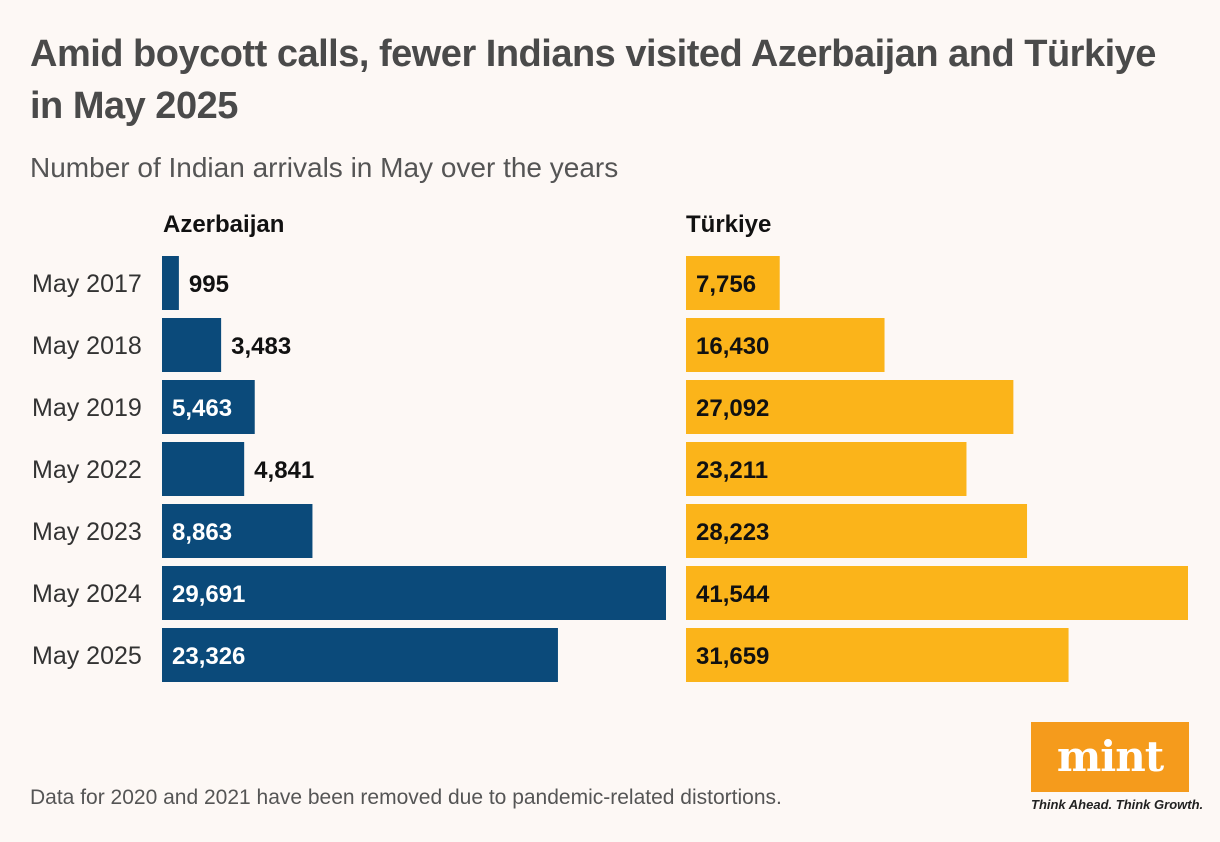  Describe the element at coordinates (729, 224) in the screenshot. I see `panel-header-turkiye: Türkiye` at that location.